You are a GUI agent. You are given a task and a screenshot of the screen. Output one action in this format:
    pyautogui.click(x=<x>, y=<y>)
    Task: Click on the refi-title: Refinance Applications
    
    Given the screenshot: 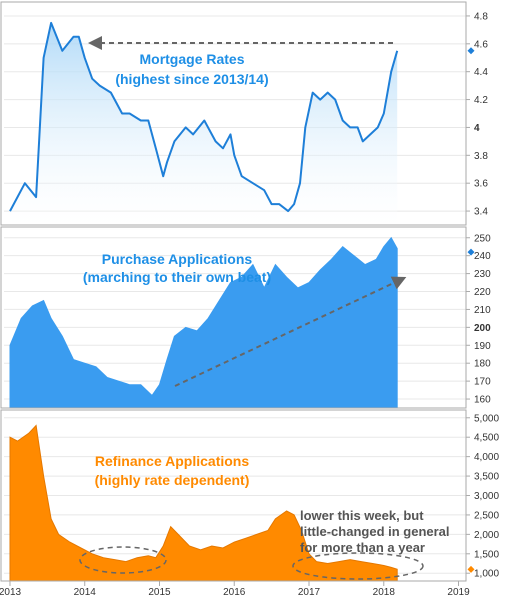 What is the action you would take?
    pyautogui.click(x=172, y=461)
    